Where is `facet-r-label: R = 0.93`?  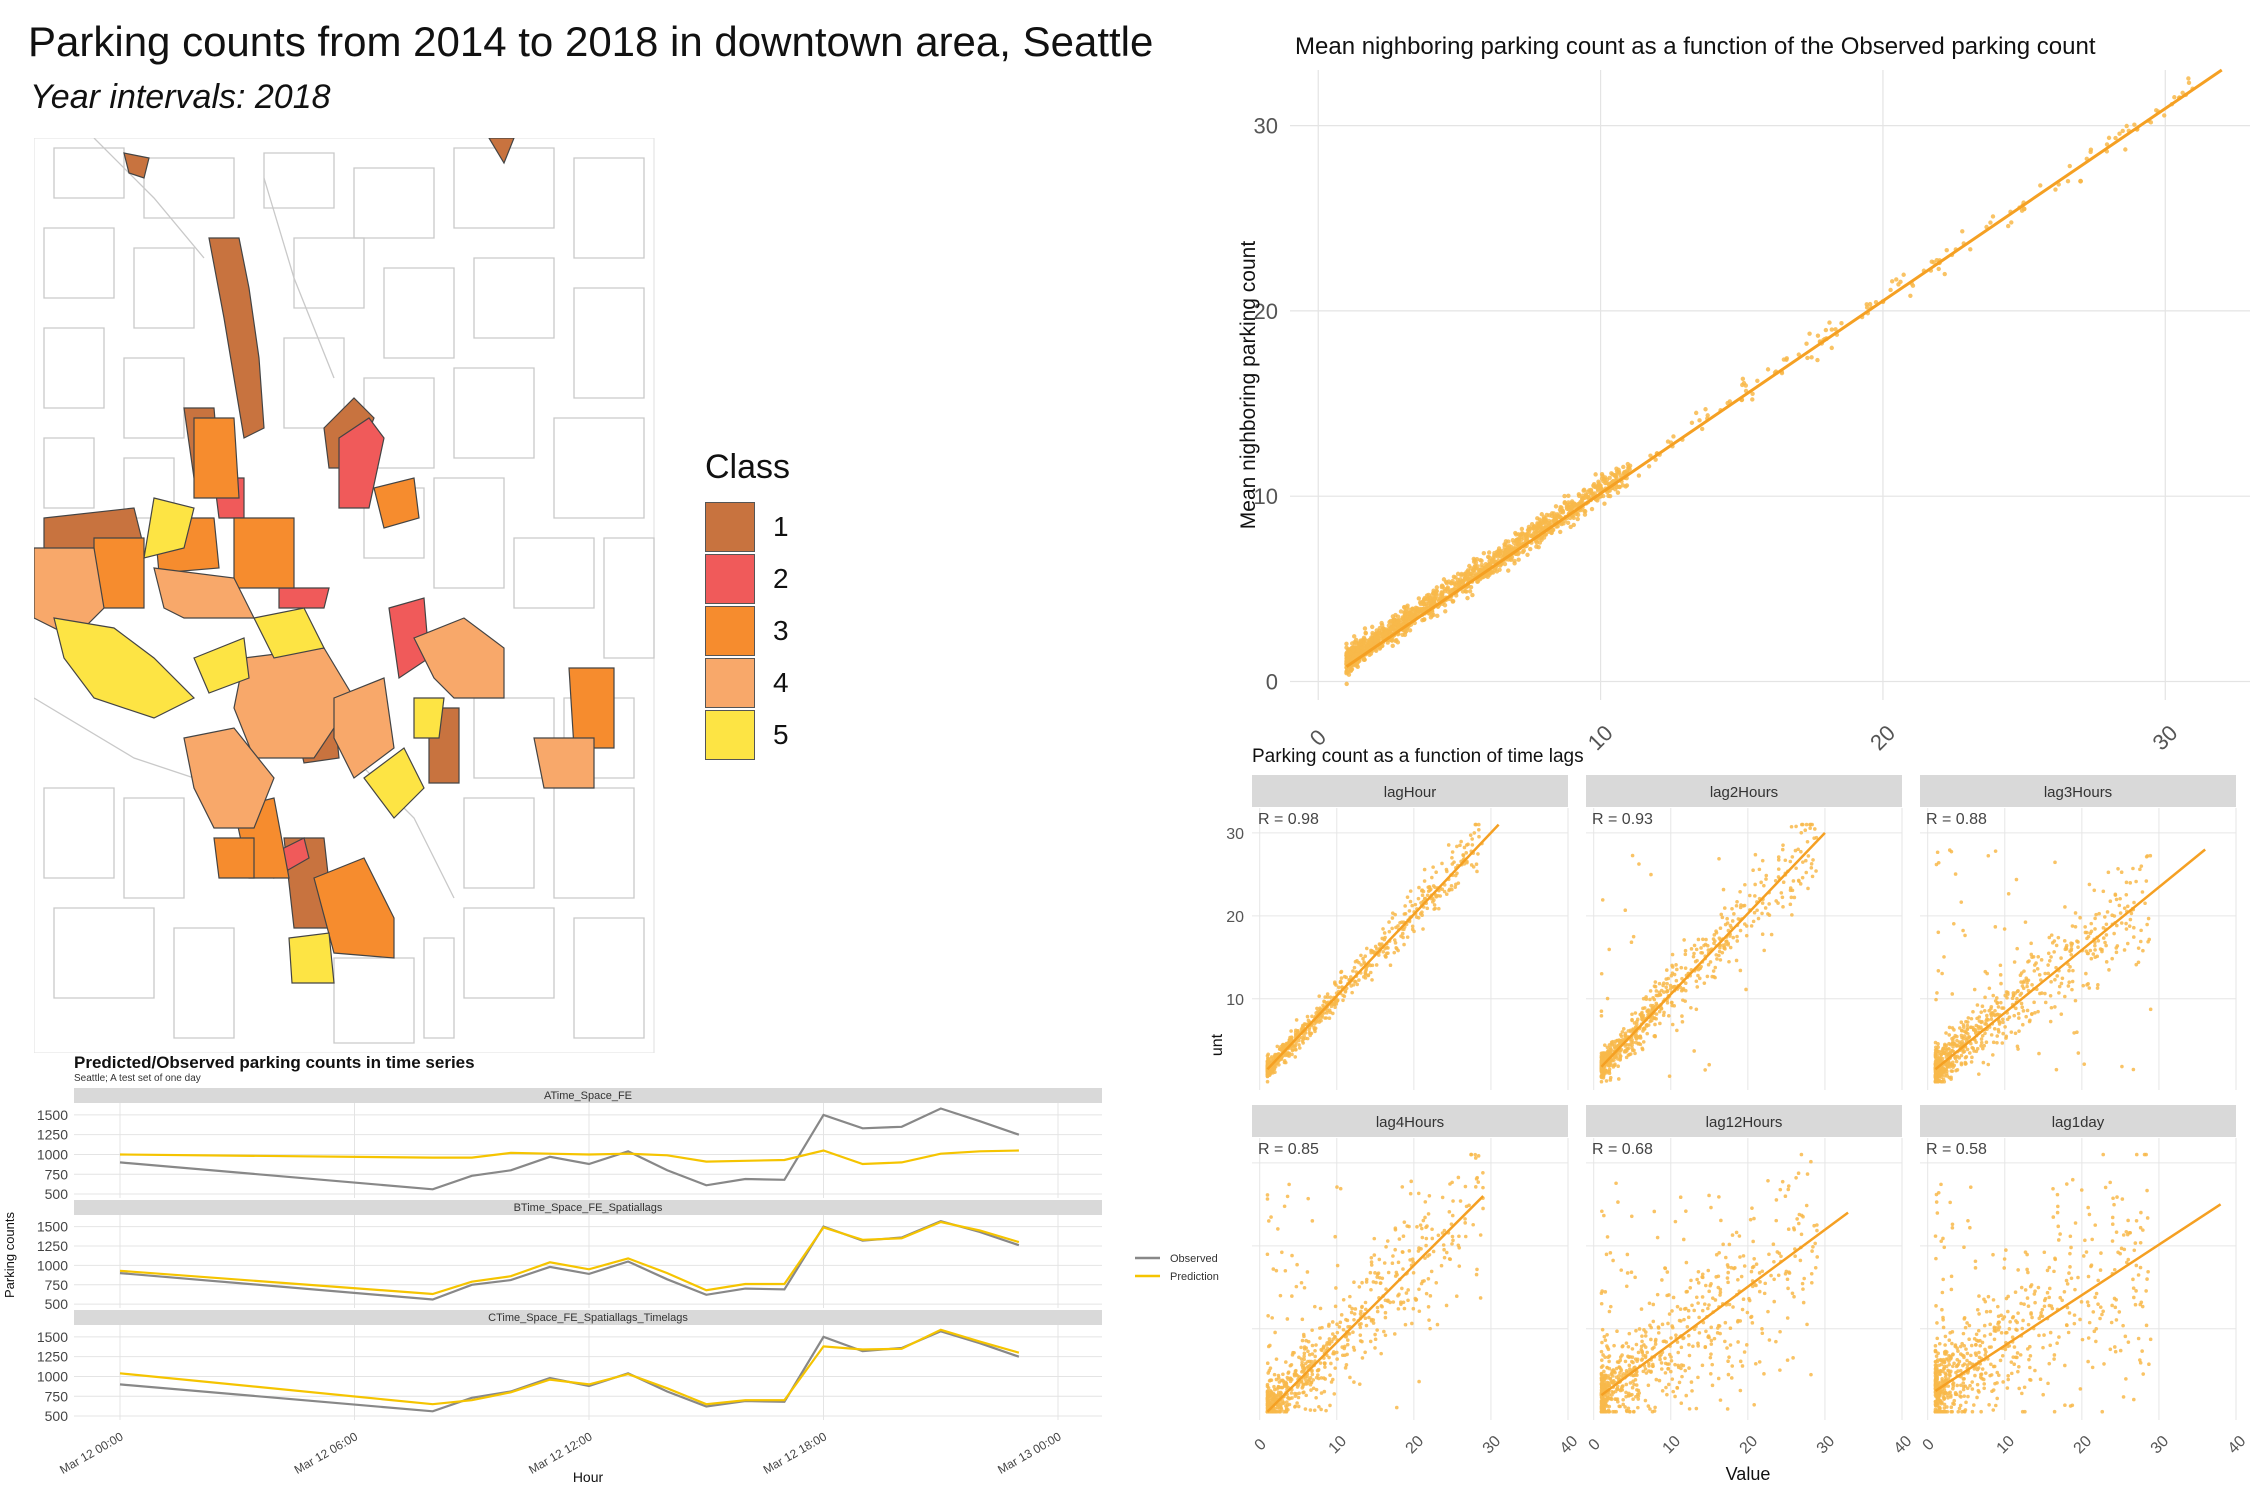 facet-r-label: R = 0.93 is located at coordinates (1622, 819).